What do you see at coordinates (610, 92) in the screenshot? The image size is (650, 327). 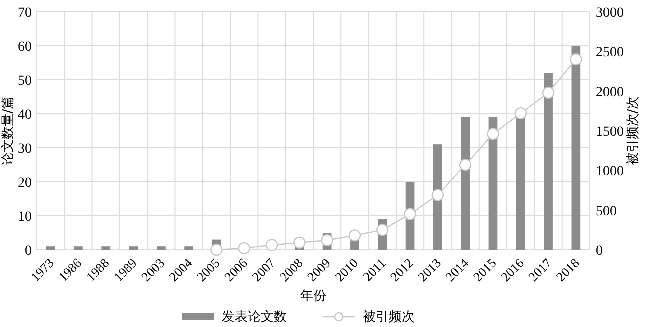 I see `y2-tick-label: 2000` at bounding box center [610, 92].